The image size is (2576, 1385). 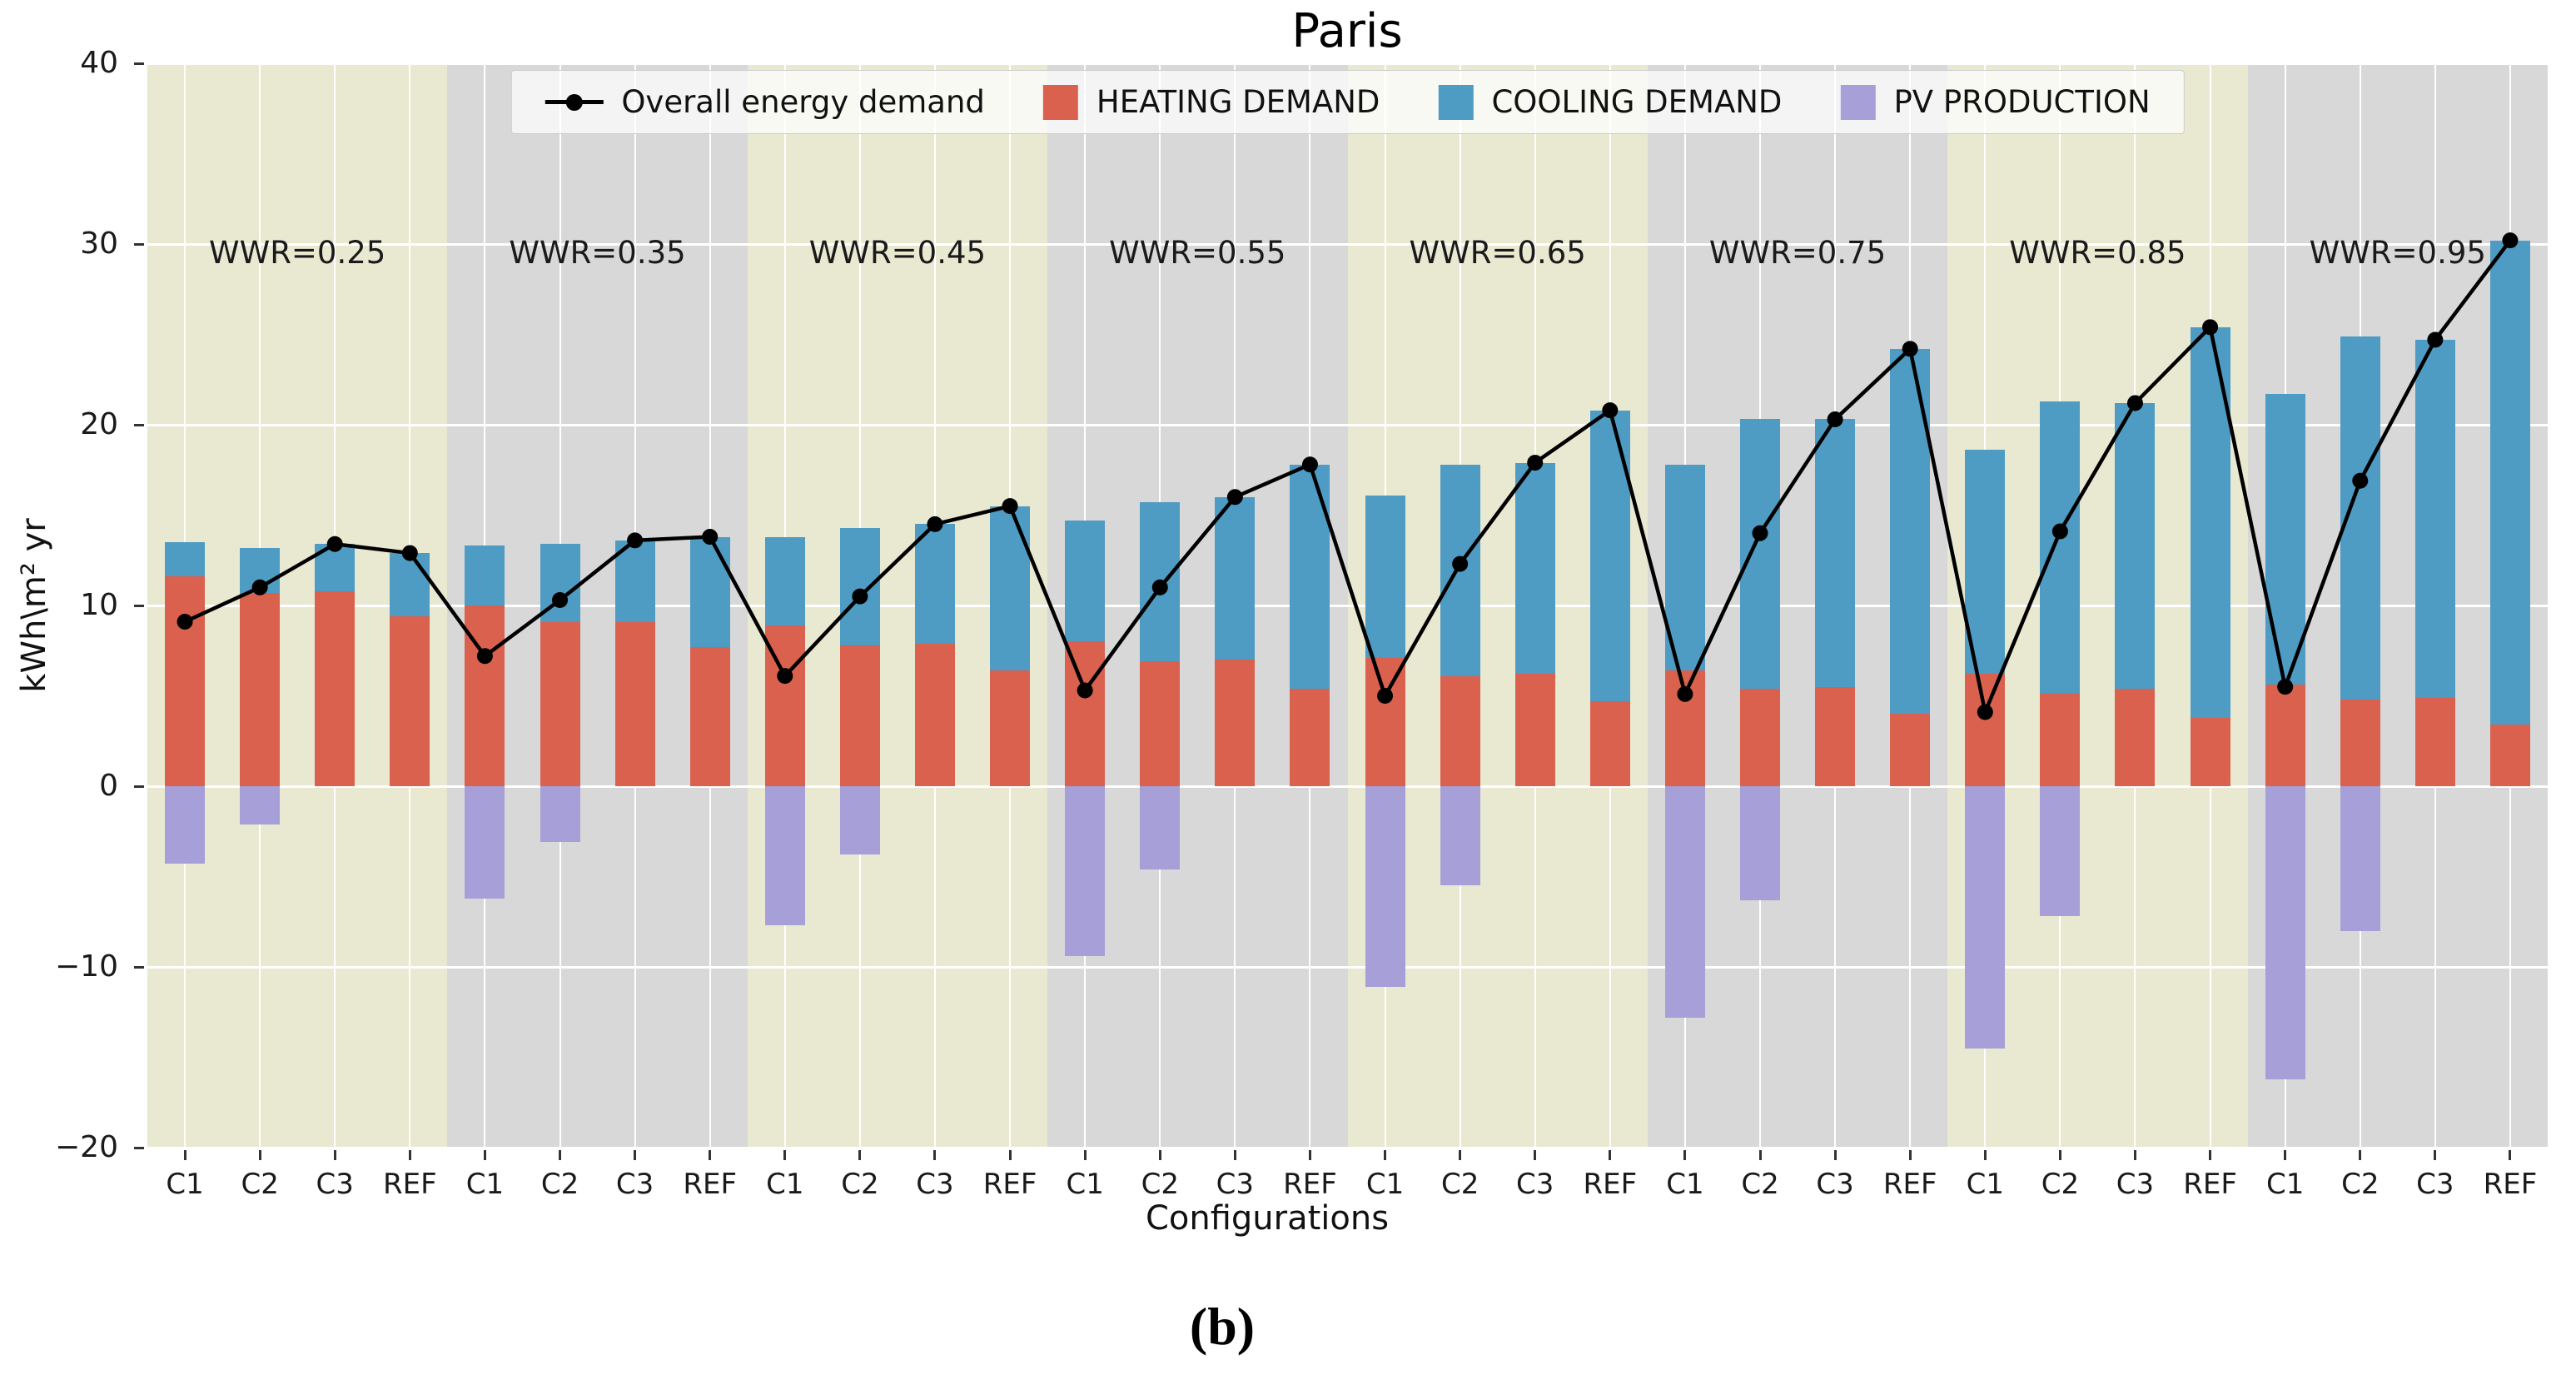 I want to click on pv-swatch-icon, so click(x=1858, y=102).